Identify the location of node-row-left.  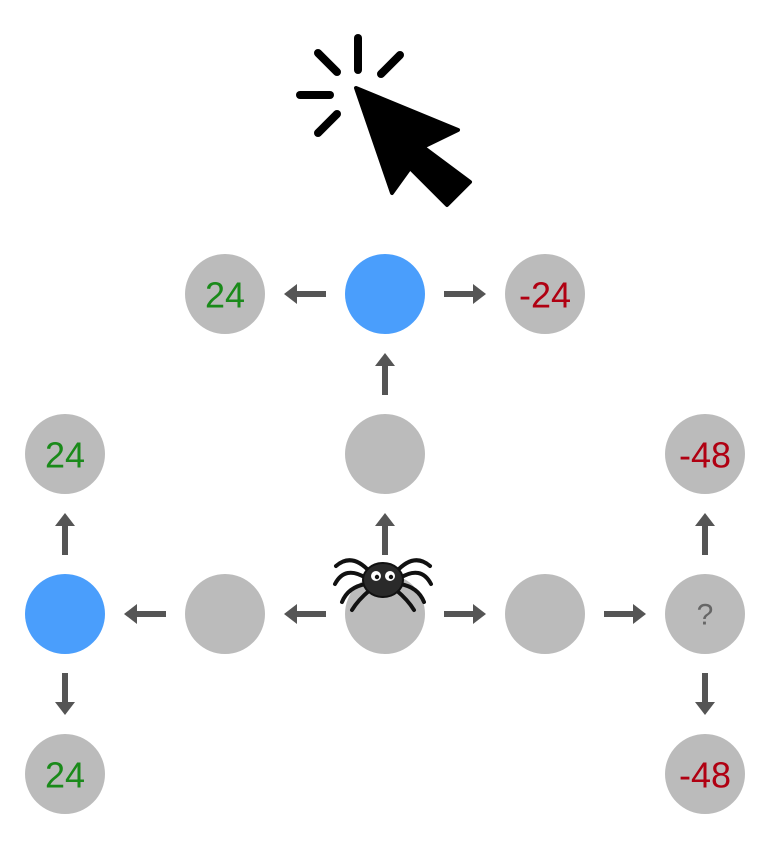
(225, 614).